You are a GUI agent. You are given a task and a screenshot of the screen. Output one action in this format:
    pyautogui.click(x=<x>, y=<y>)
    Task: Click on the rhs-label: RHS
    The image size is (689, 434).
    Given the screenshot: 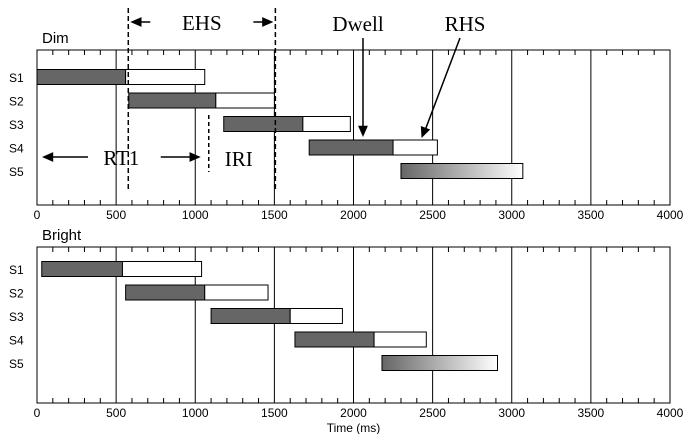 What is the action you would take?
    pyautogui.click(x=465, y=24)
    